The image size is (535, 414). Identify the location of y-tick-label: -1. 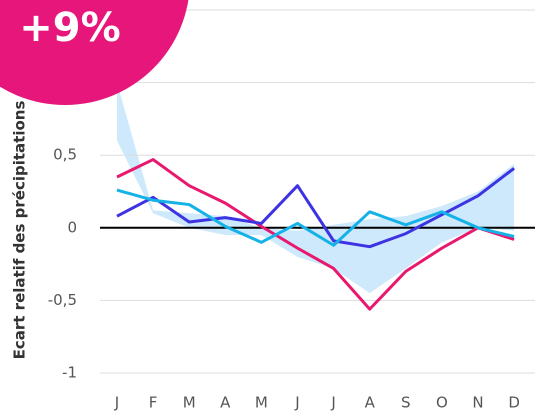
(69, 373).